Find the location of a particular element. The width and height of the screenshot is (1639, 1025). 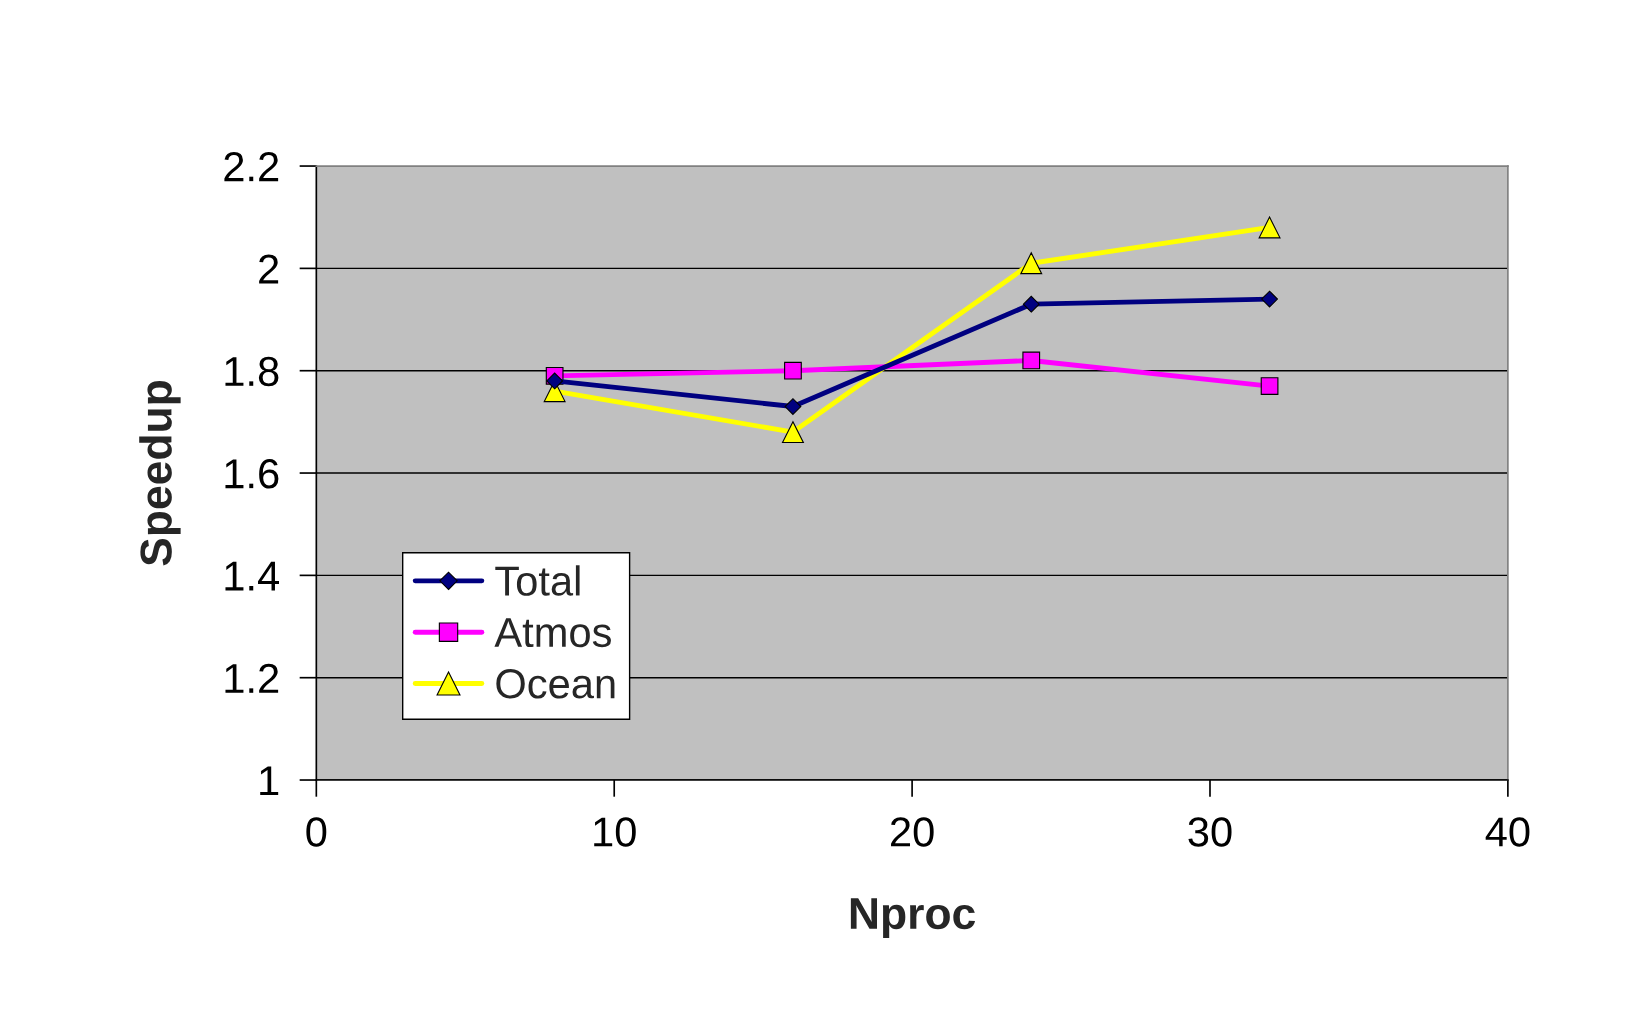

x-tick-label: 40 is located at coordinates (1507, 832).